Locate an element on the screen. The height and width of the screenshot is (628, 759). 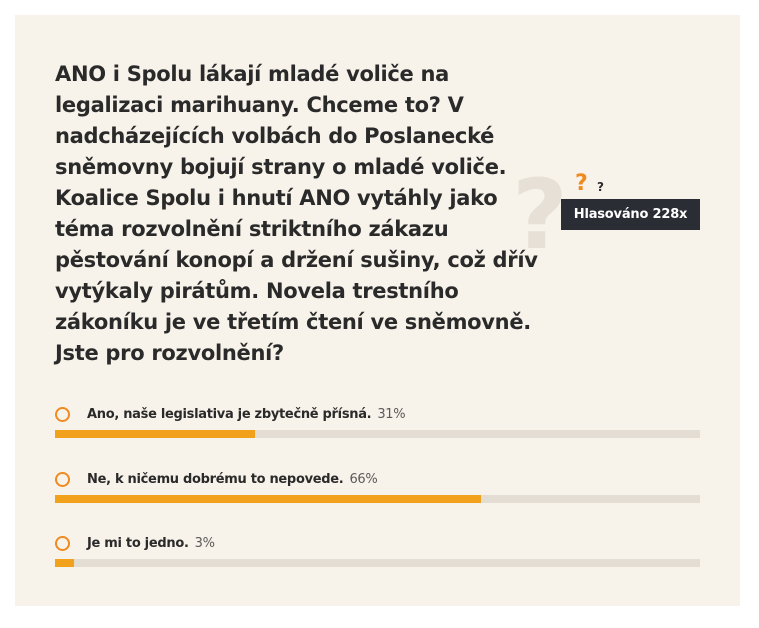
option-text: Je mi to jedno. is located at coordinates (138, 543).